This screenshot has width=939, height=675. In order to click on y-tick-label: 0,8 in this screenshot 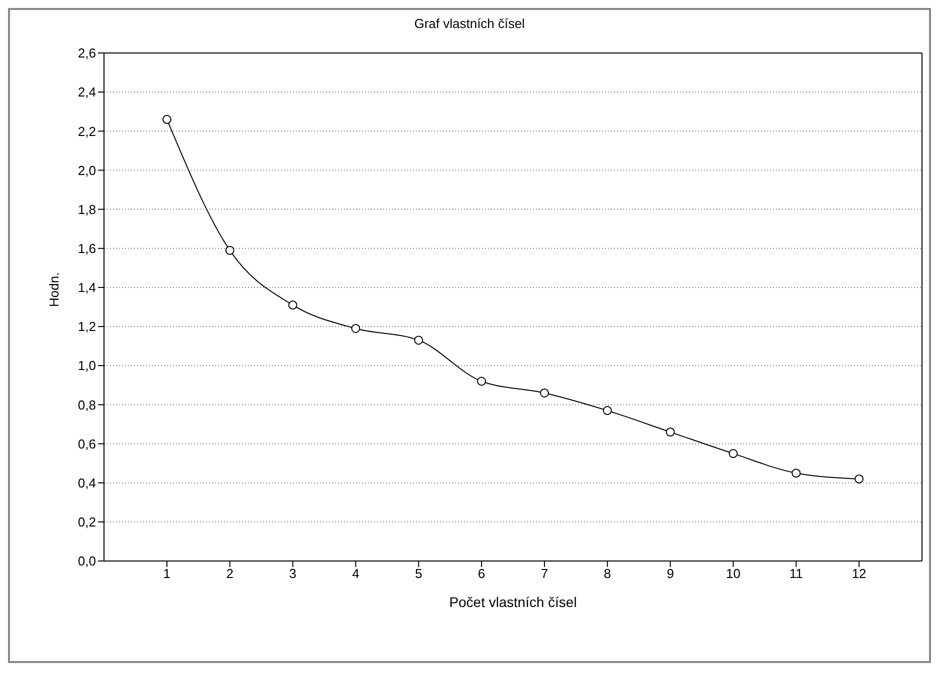, I will do `click(87, 404)`.